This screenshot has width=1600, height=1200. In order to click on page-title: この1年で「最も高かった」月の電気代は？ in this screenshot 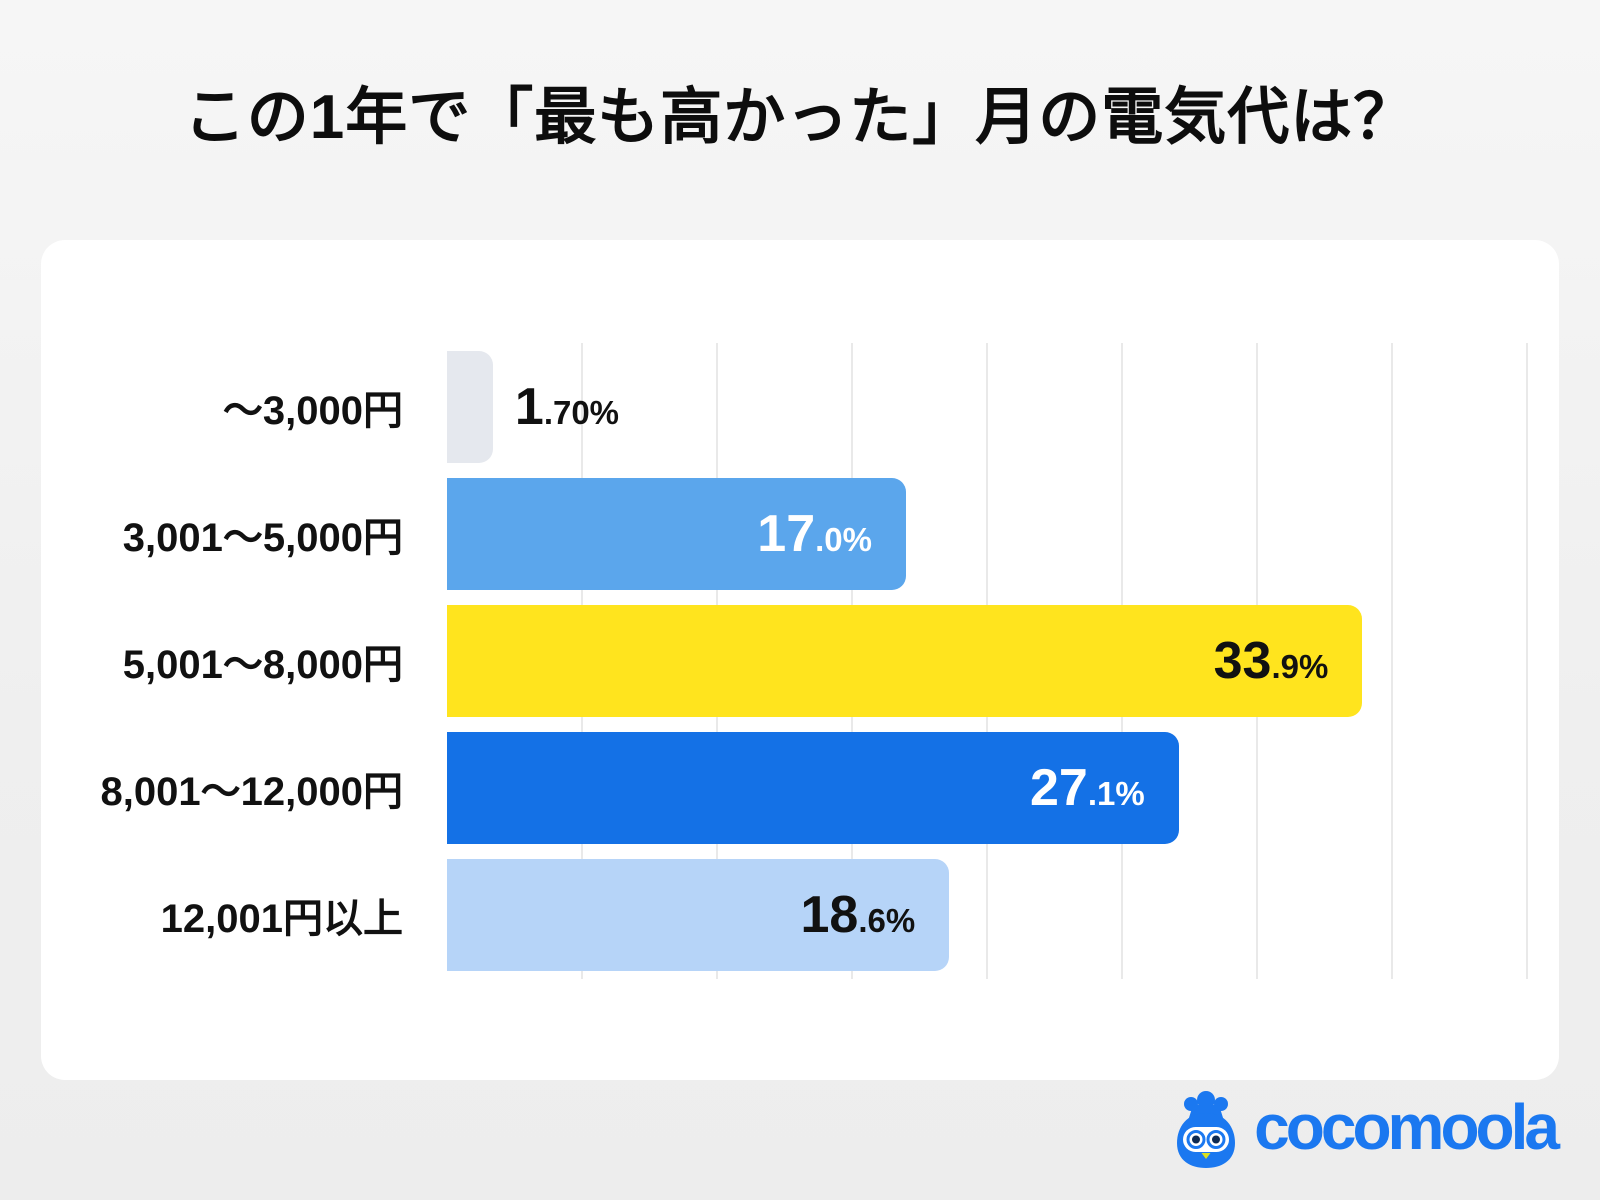, I will do `click(800, 117)`.